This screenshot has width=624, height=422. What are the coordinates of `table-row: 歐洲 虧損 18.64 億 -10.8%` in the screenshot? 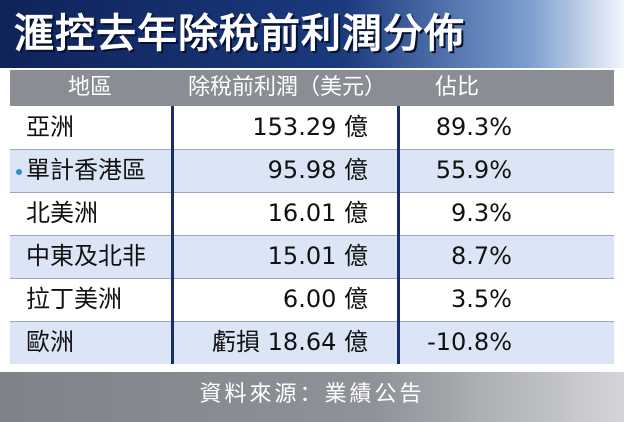 It's located at (312, 342).